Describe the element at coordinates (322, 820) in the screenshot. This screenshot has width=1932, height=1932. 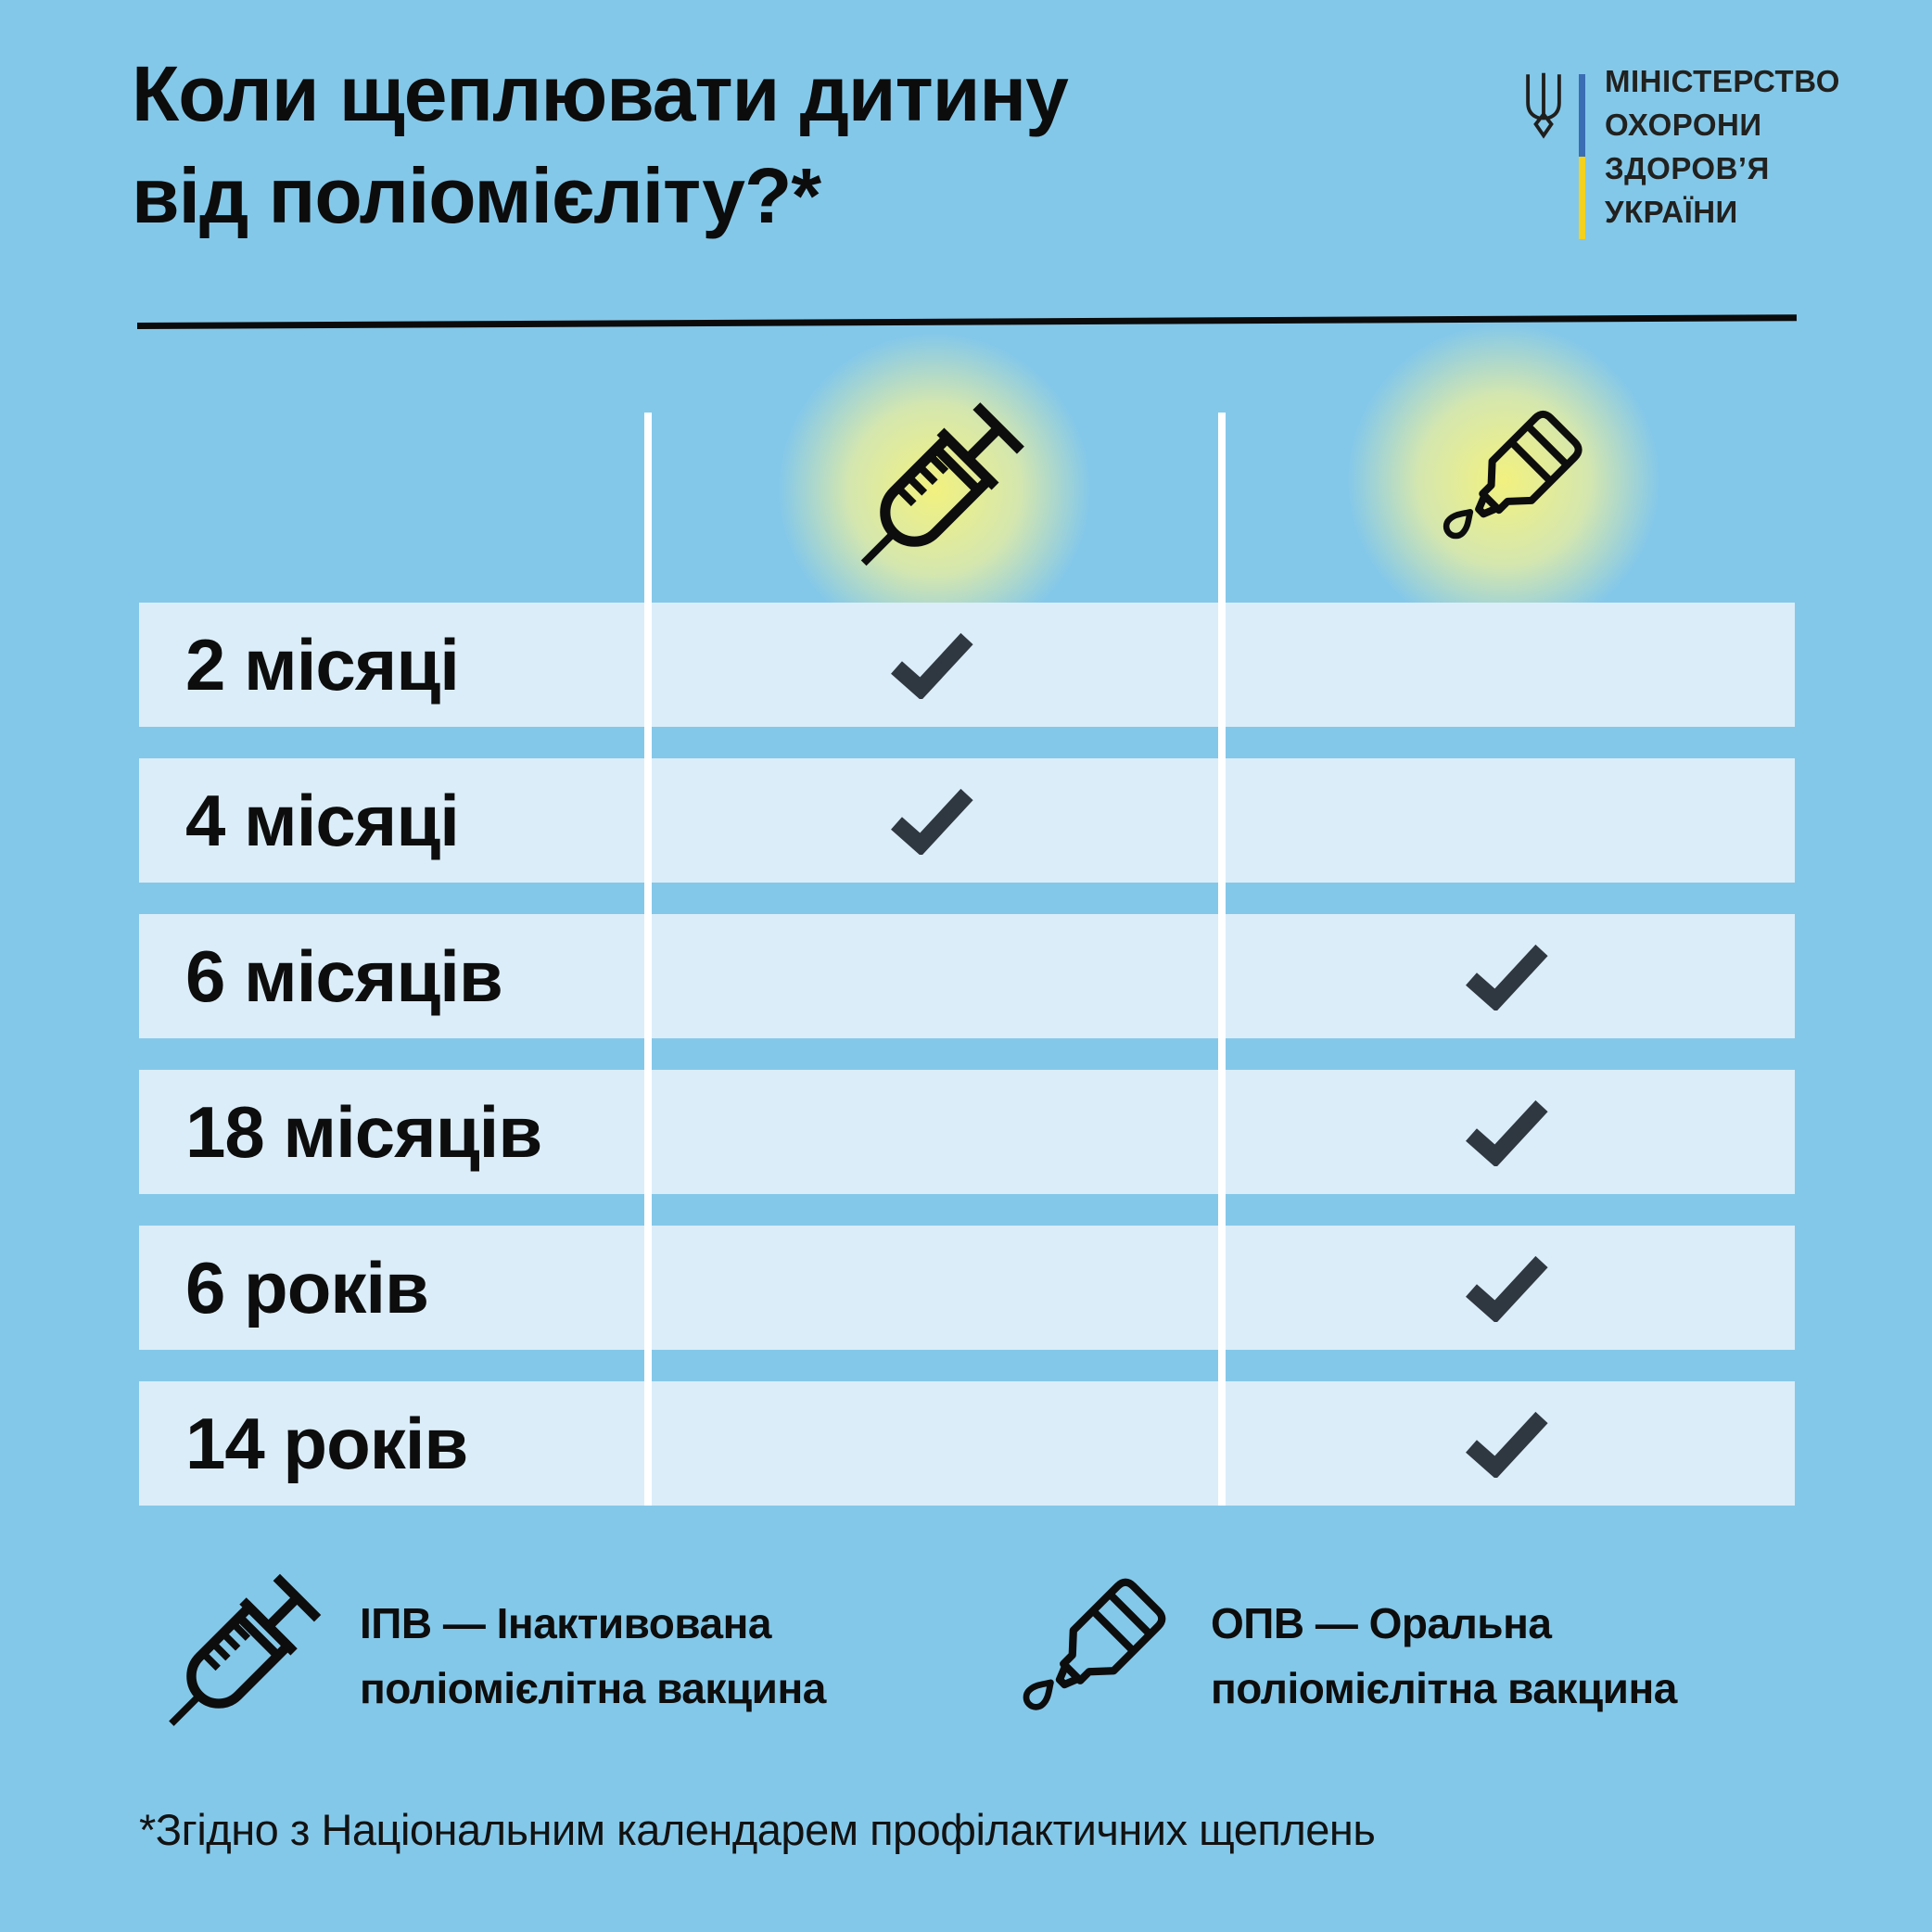
I see `row-label: 4 місяці` at that location.